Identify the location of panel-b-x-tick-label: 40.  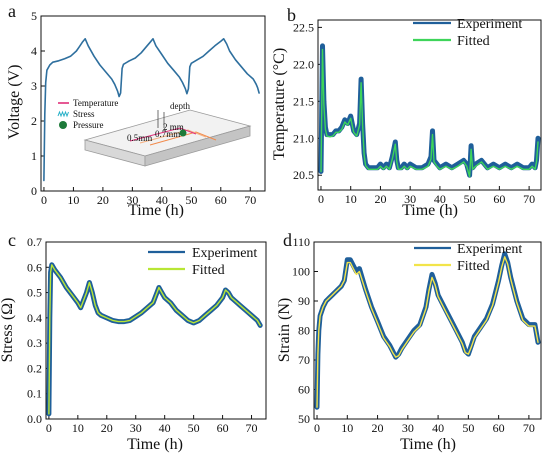
(440, 199).